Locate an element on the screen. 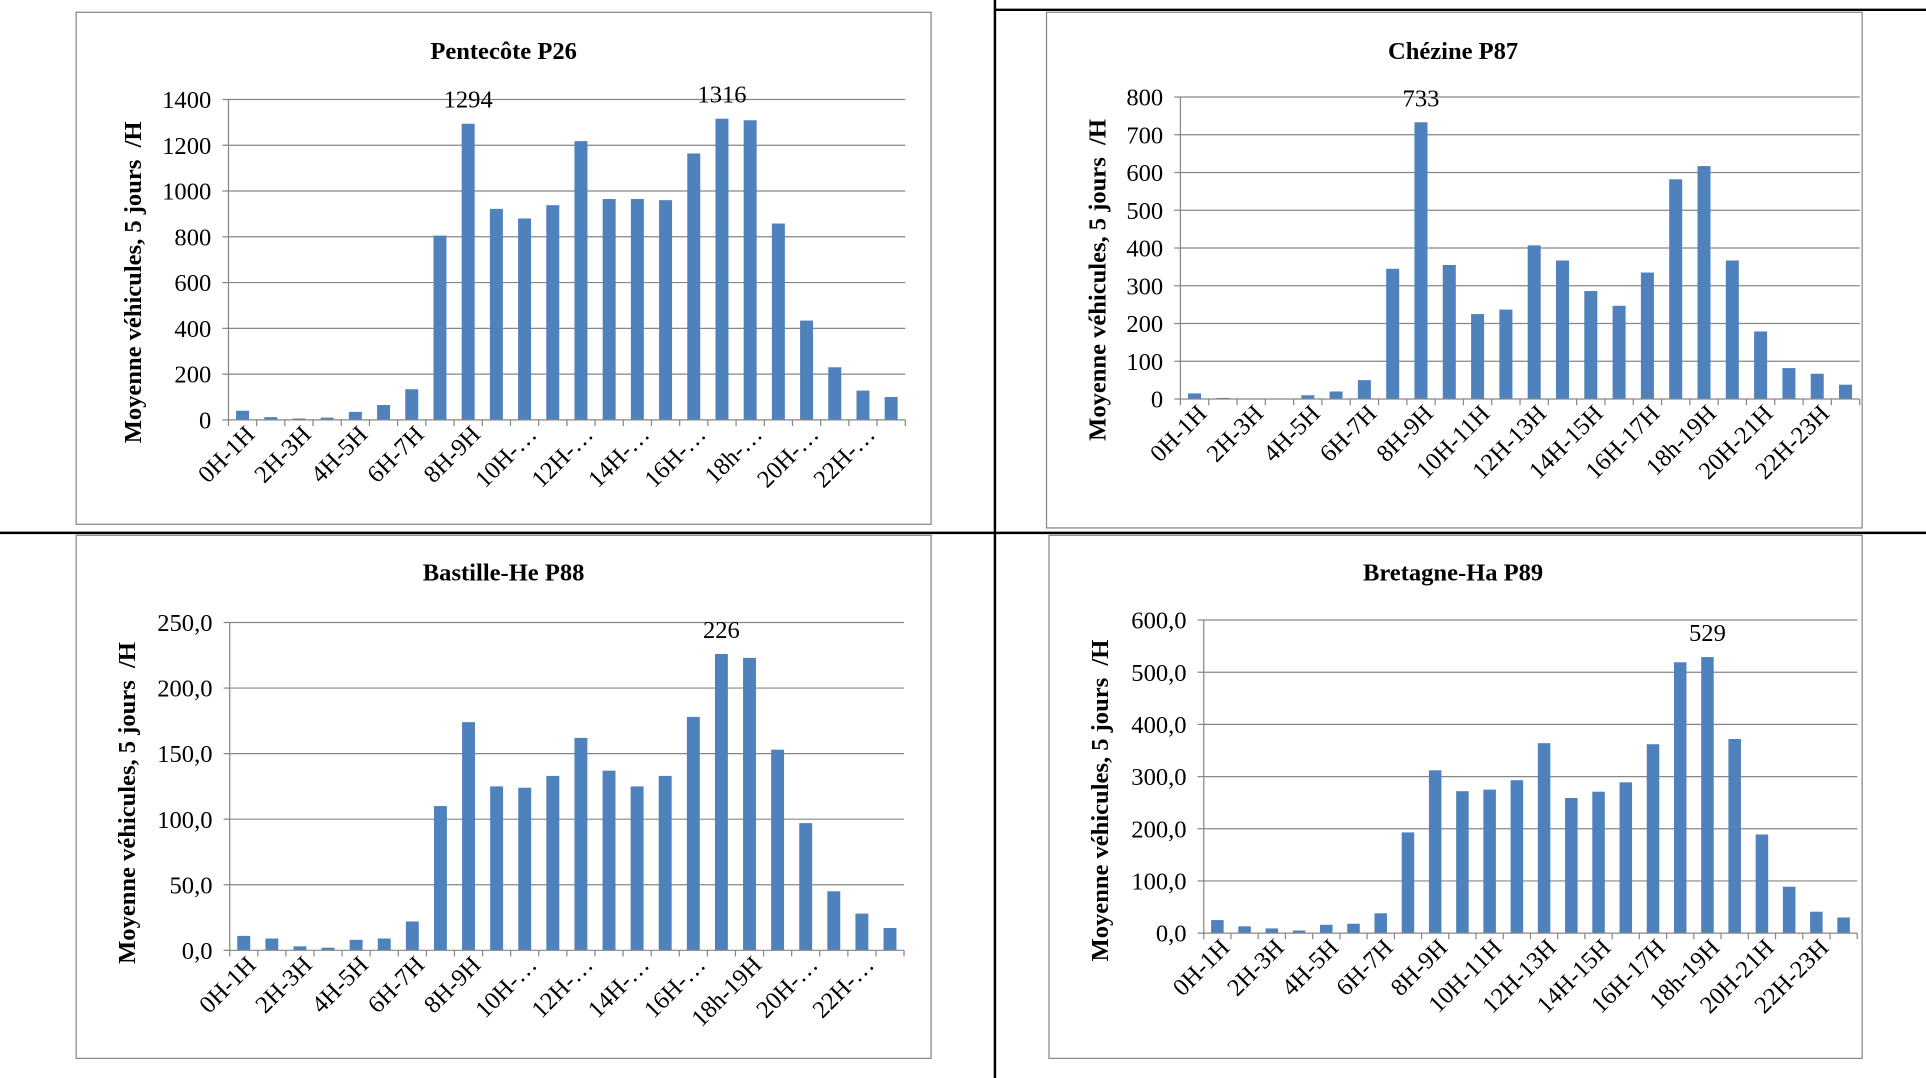 This screenshot has height=1078, width=1926. data-label: 529 is located at coordinates (1707, 633).